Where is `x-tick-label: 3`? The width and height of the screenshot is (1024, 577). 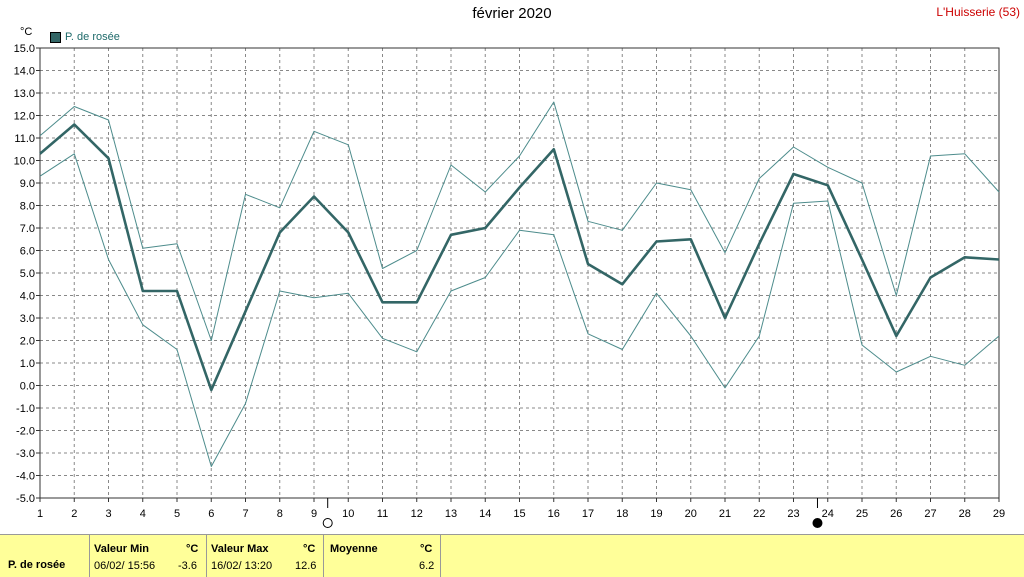 x-tick-label: 3 is located at coordinates (108, 514).